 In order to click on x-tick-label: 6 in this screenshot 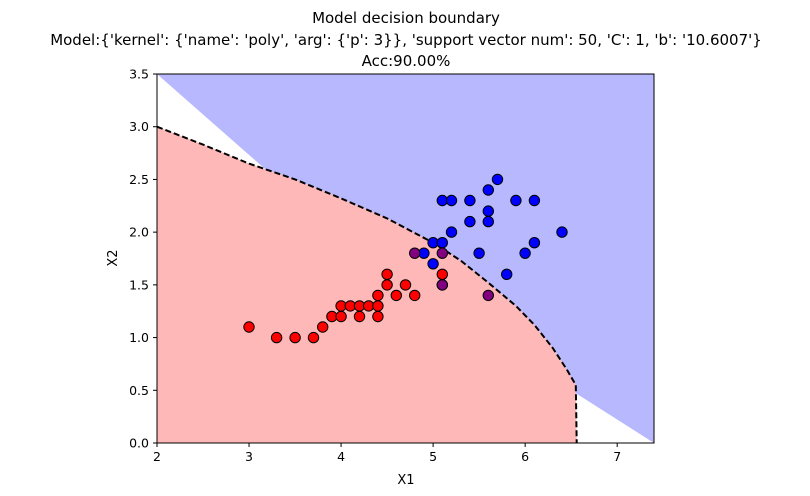, I will do `click(525, 456)`.